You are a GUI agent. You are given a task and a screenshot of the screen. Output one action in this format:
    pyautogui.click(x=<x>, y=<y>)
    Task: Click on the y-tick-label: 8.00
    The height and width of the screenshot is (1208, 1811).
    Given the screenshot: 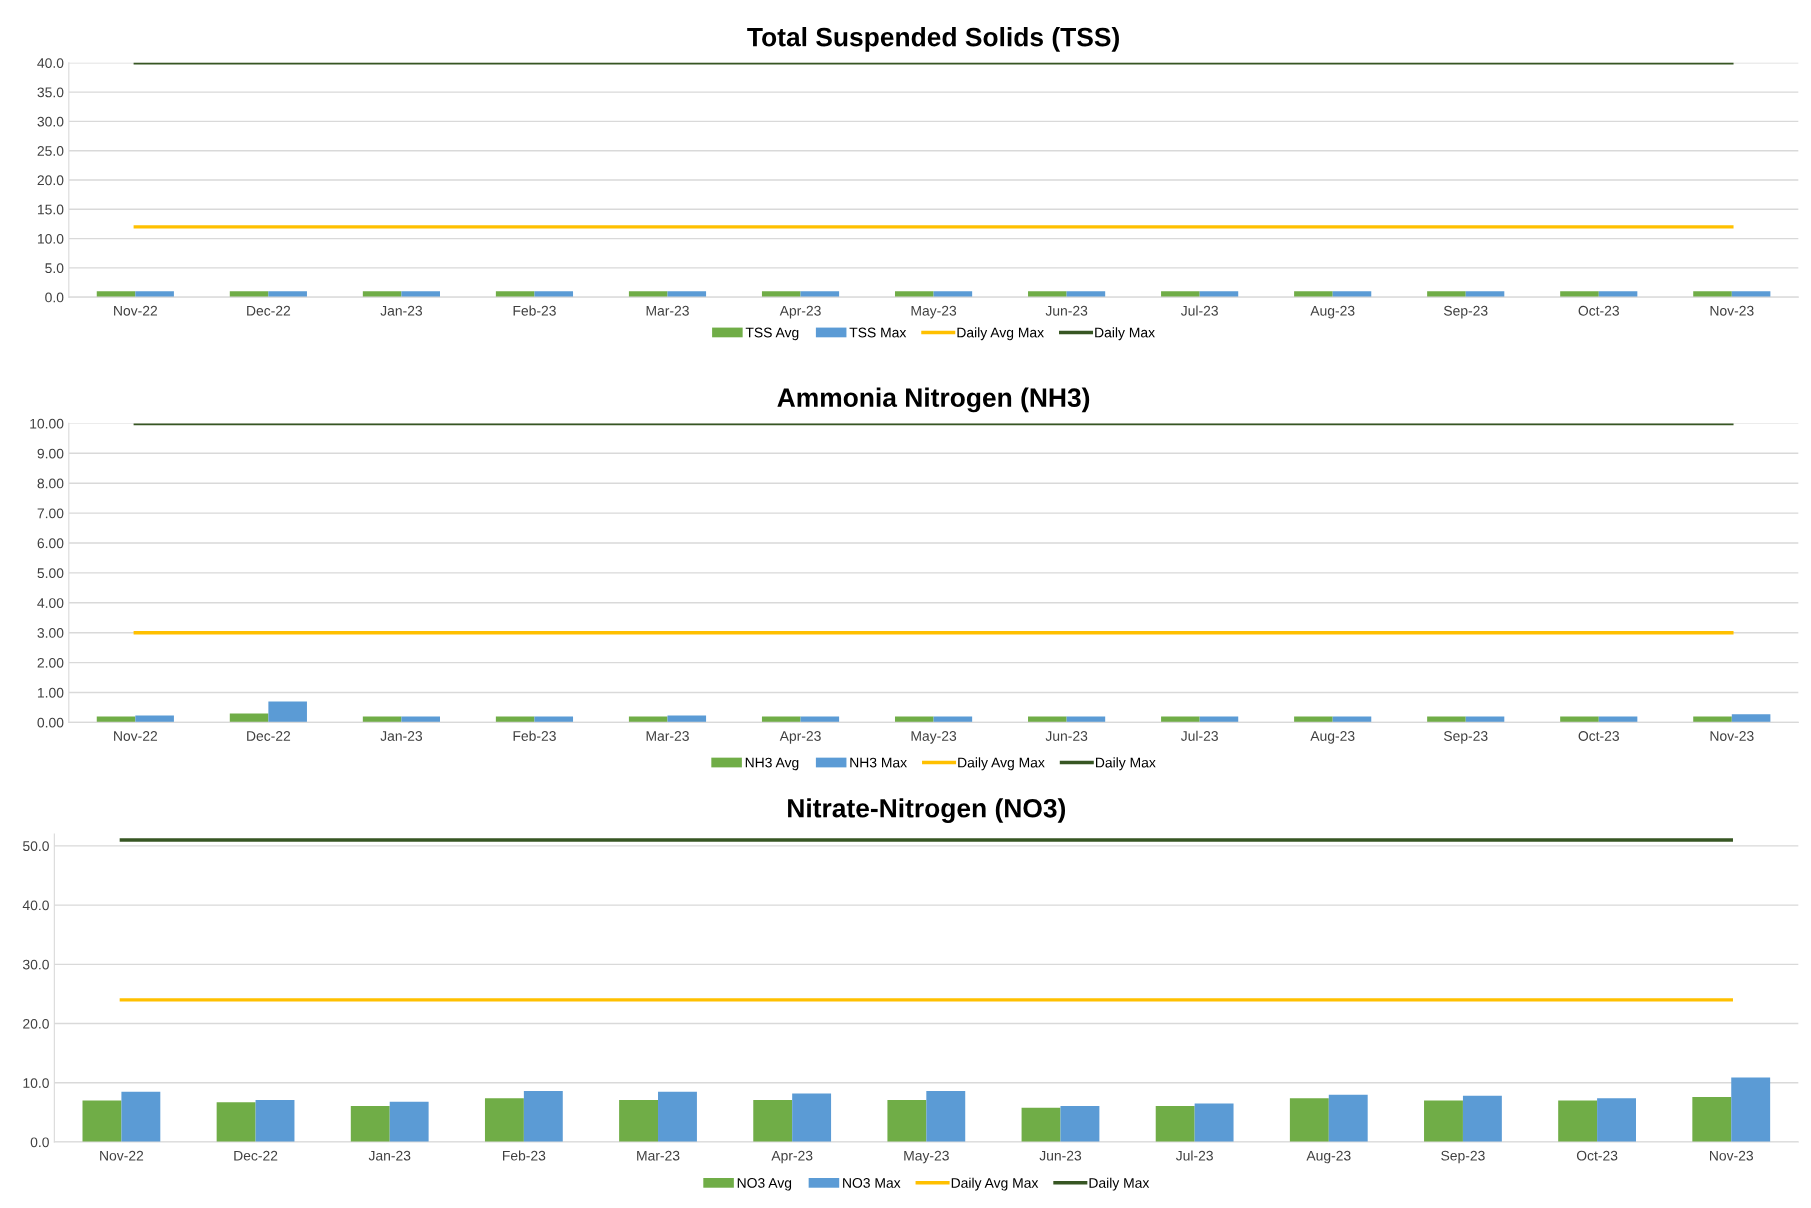 What is the action you would take?
    pyautogui.click(x=50, y=483)
    